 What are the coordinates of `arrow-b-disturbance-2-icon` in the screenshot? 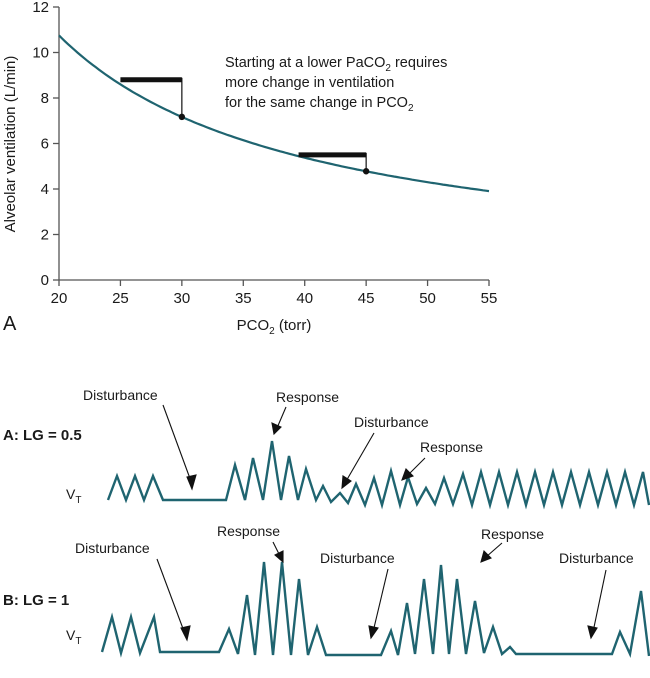 It's located at (380, 600).